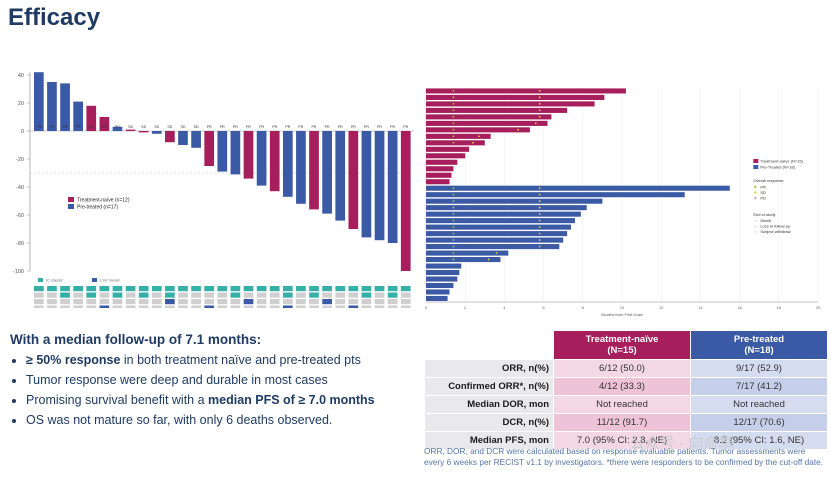 The width and height of the screenshot is (831, 479). What do you see at coordinates (622, 422) in the screenshot?
I see `treatment-naive-value: 11/12 (91.7)` at bounding box center [622, 422].